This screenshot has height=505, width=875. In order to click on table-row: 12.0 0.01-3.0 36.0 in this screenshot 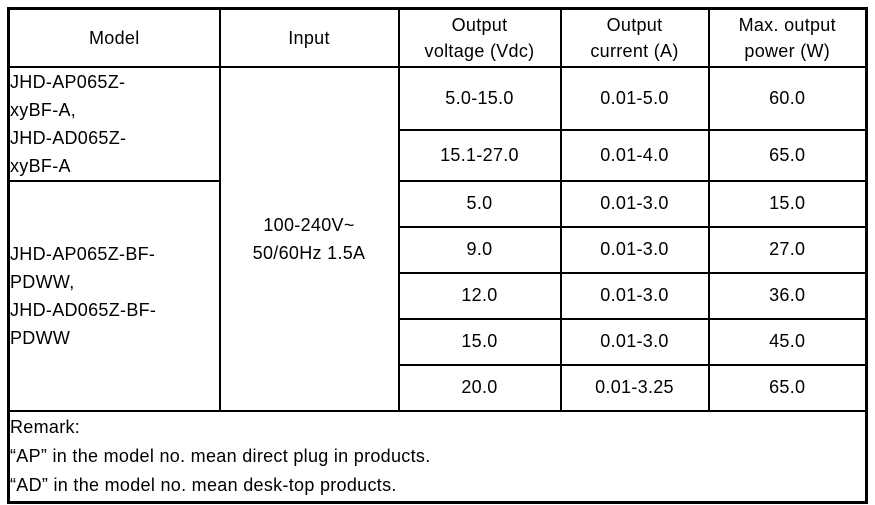, I will do `click(438, 295)`.